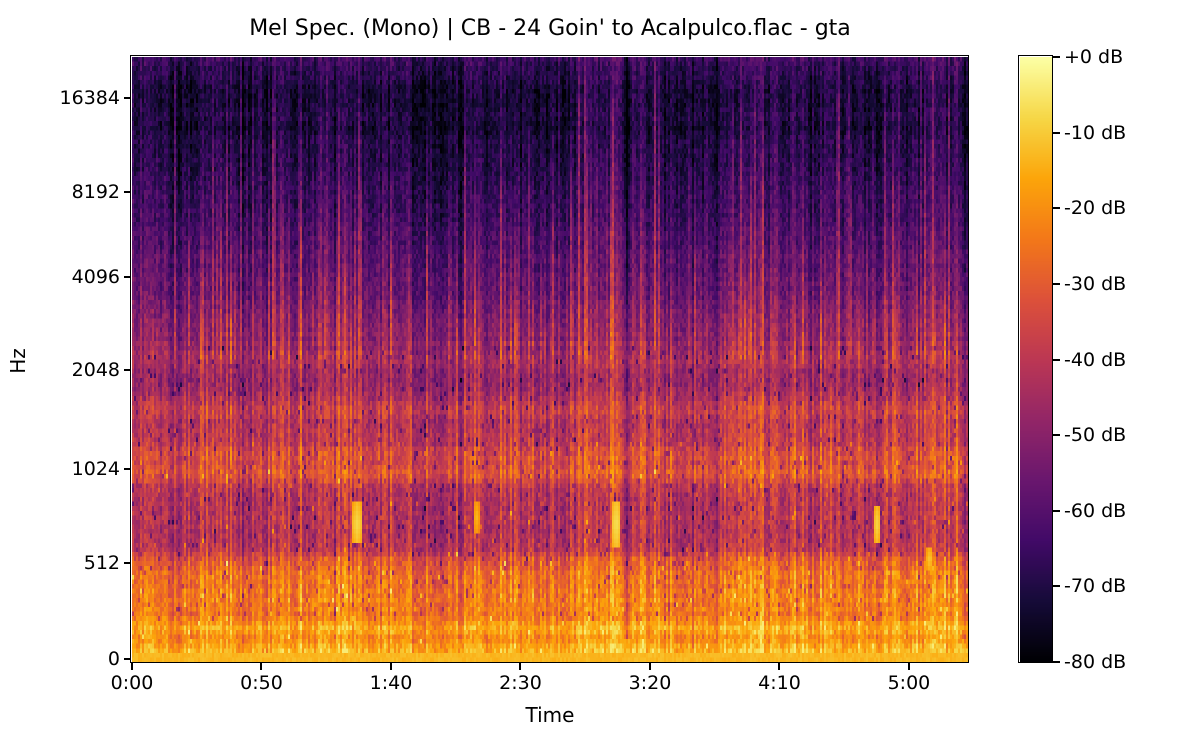 The image size is (1200, 750). What do you see at coordinates (650, 683) in the screenshot?
I see `x-tick-label: 3:20` at bounding box center [650, 683].